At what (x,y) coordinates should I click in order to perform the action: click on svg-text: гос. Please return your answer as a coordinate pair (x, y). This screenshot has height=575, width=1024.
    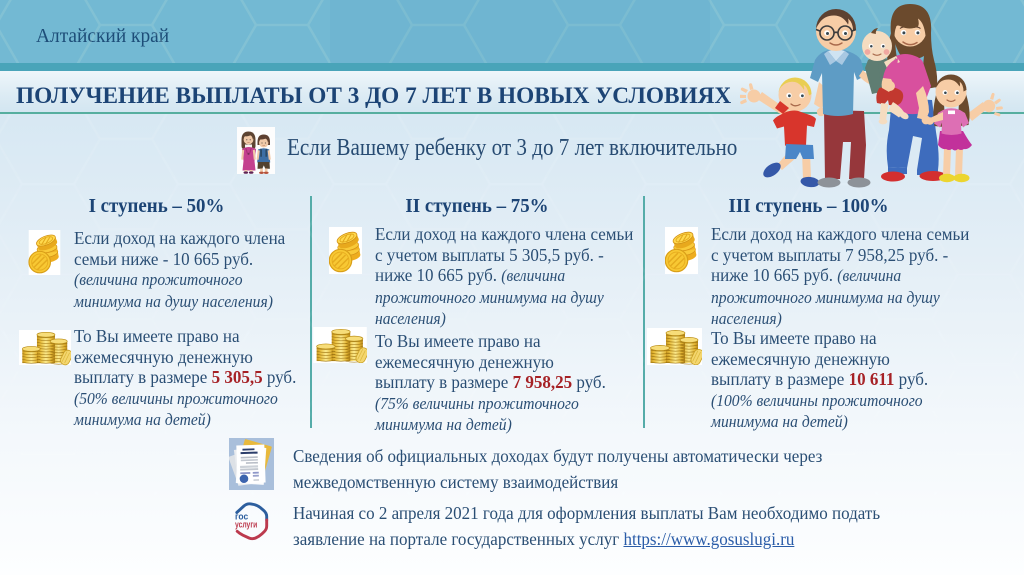
    Looking at the image, I should click on (241, 516).